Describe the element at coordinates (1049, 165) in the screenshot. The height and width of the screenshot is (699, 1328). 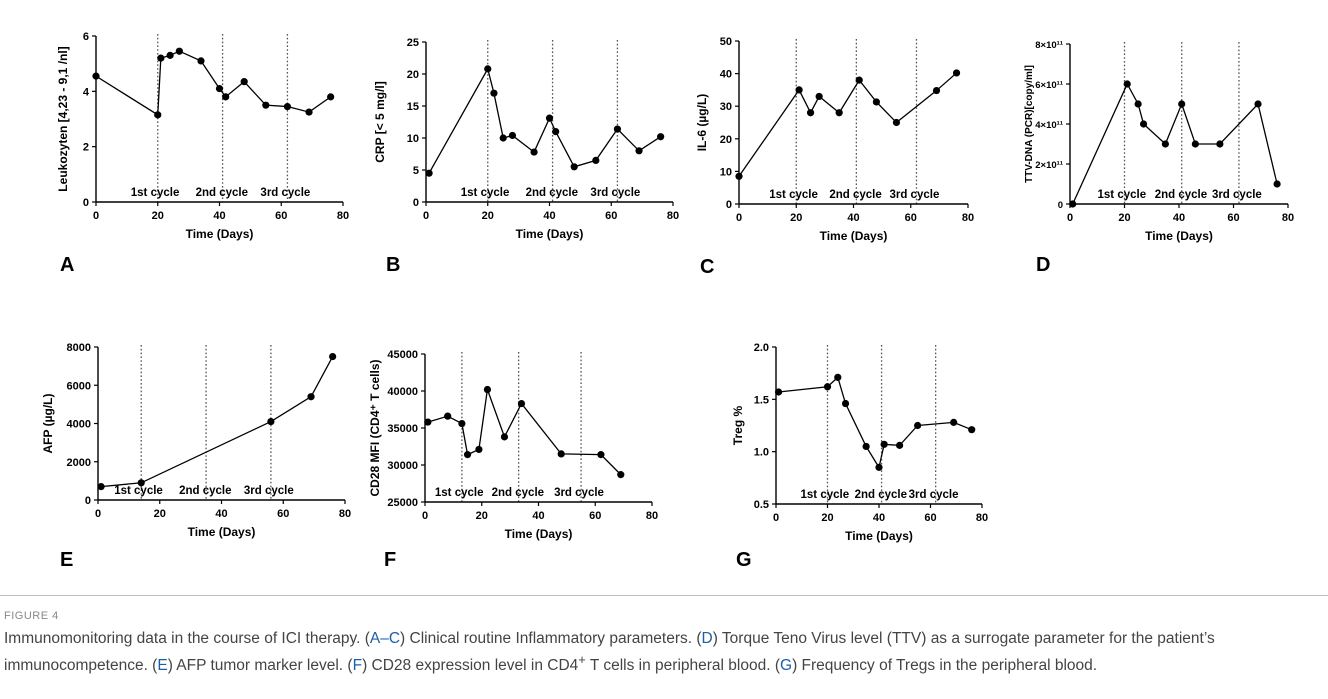
I see `y-tick-label: 2×10¹¹` at that location.